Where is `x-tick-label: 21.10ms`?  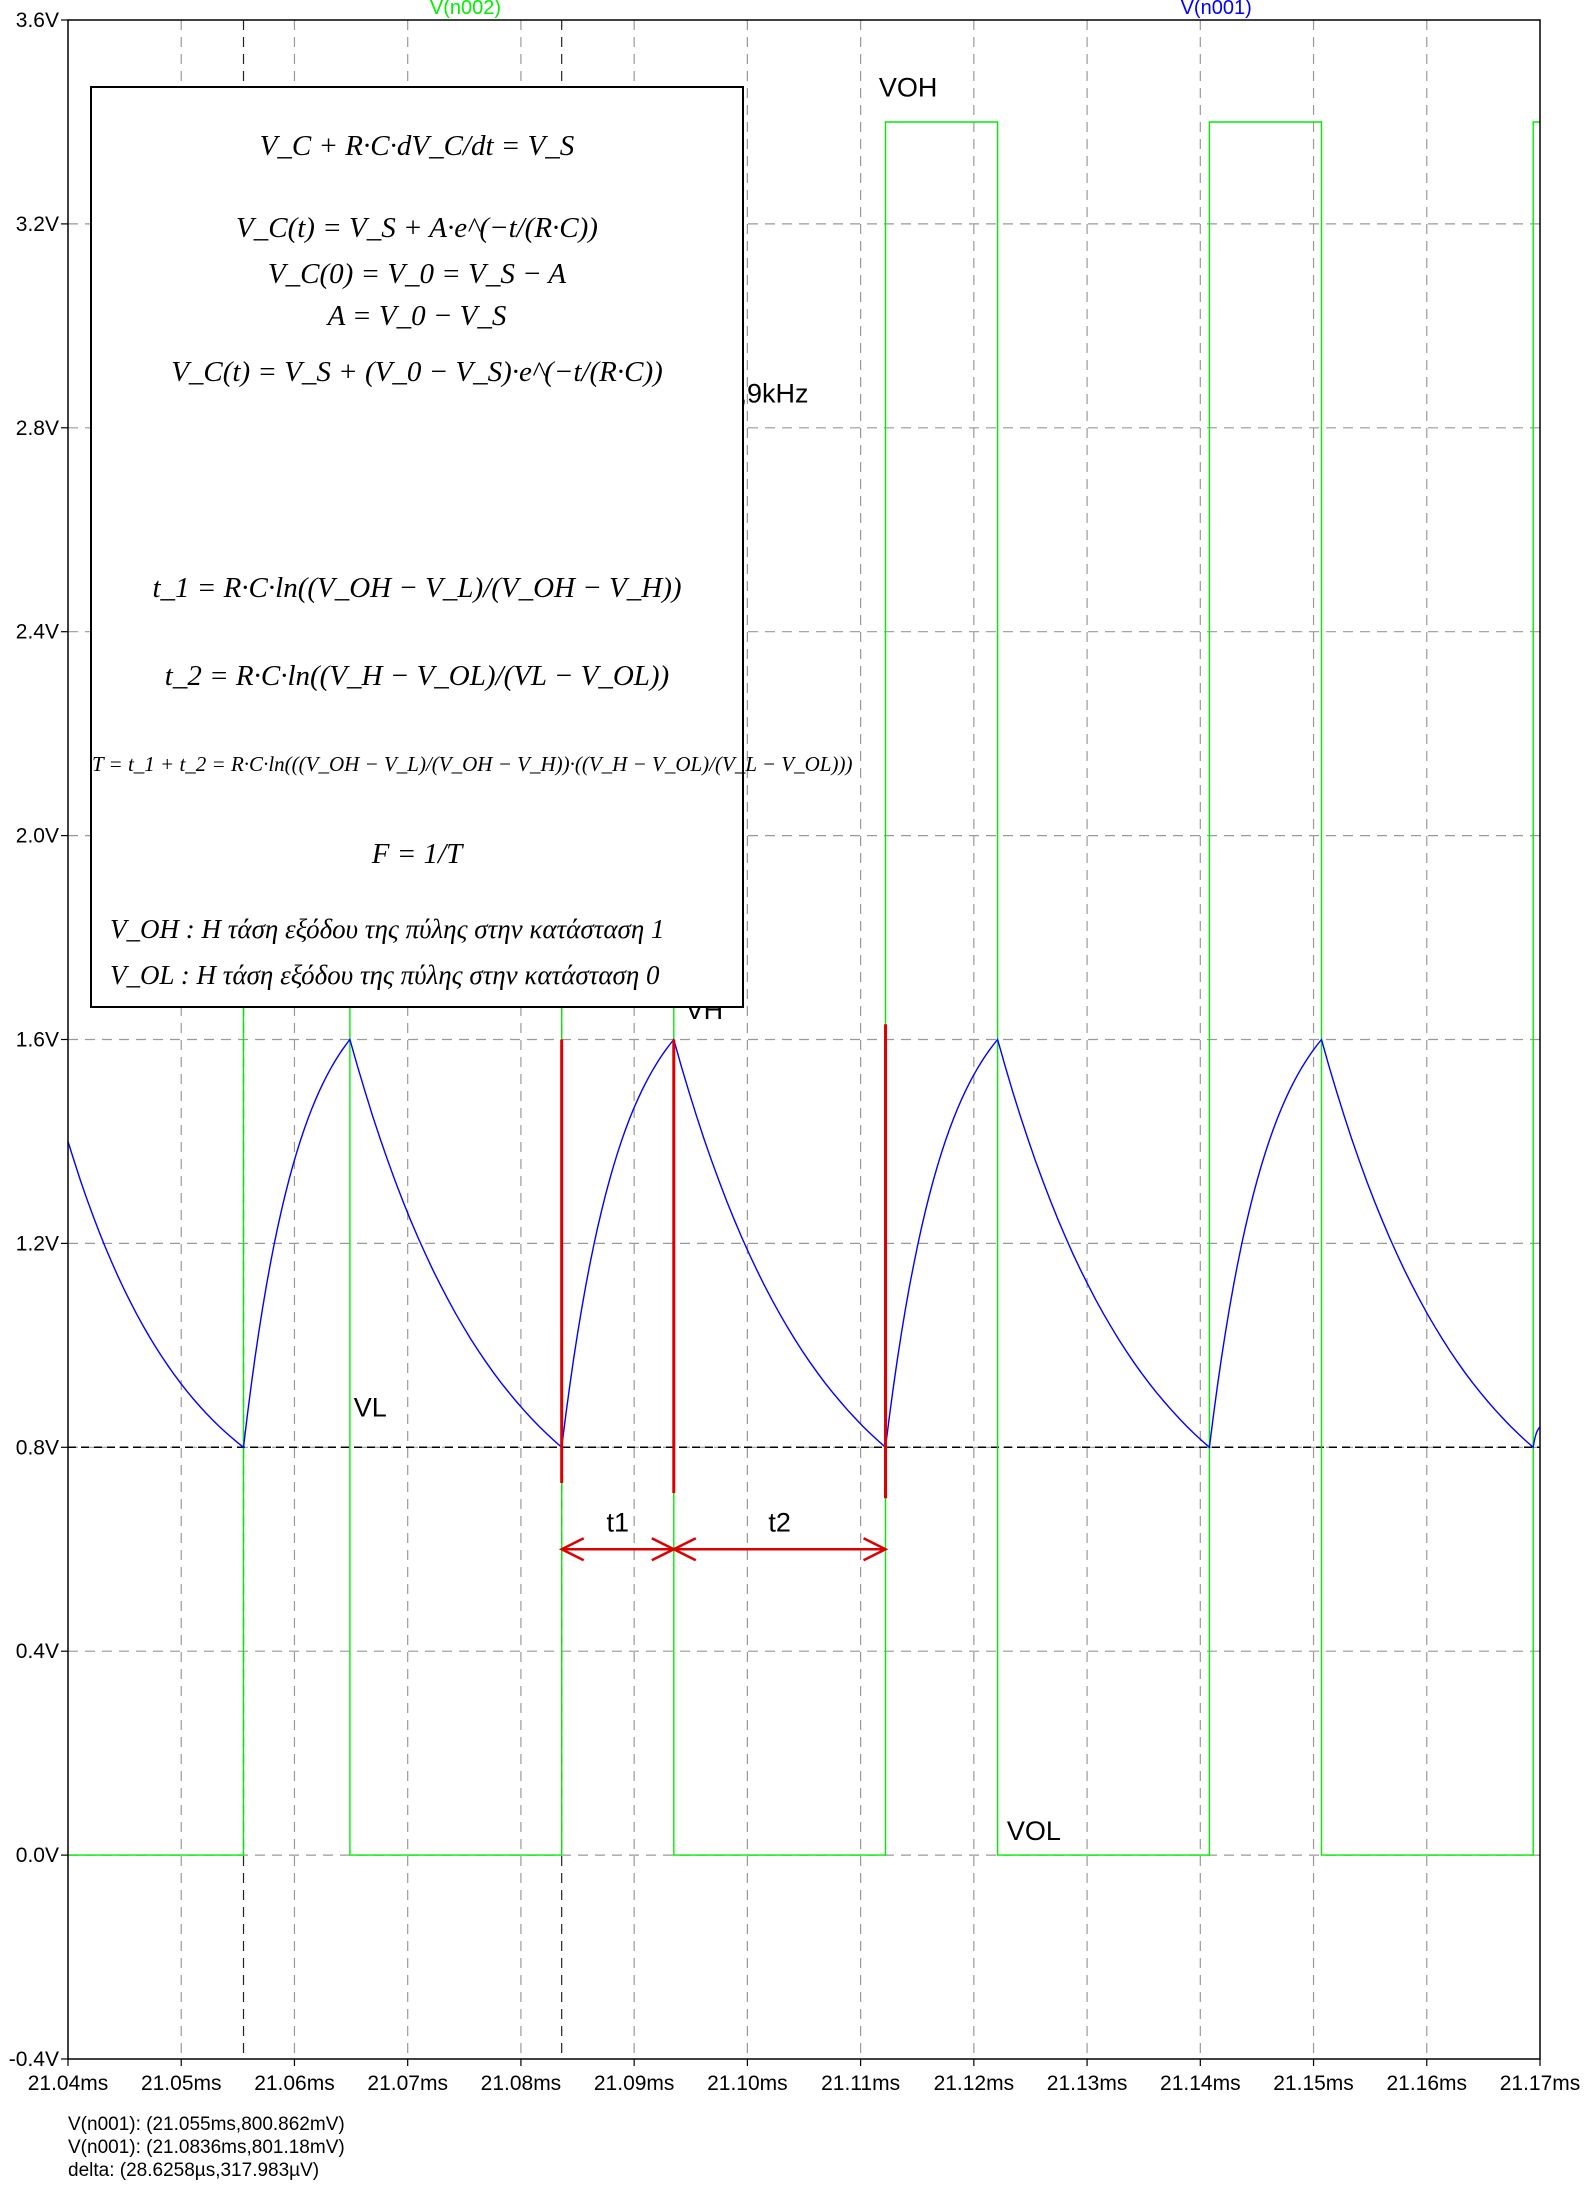
x-tick-label: 21.10ms is located at coordinates (747, 2083).